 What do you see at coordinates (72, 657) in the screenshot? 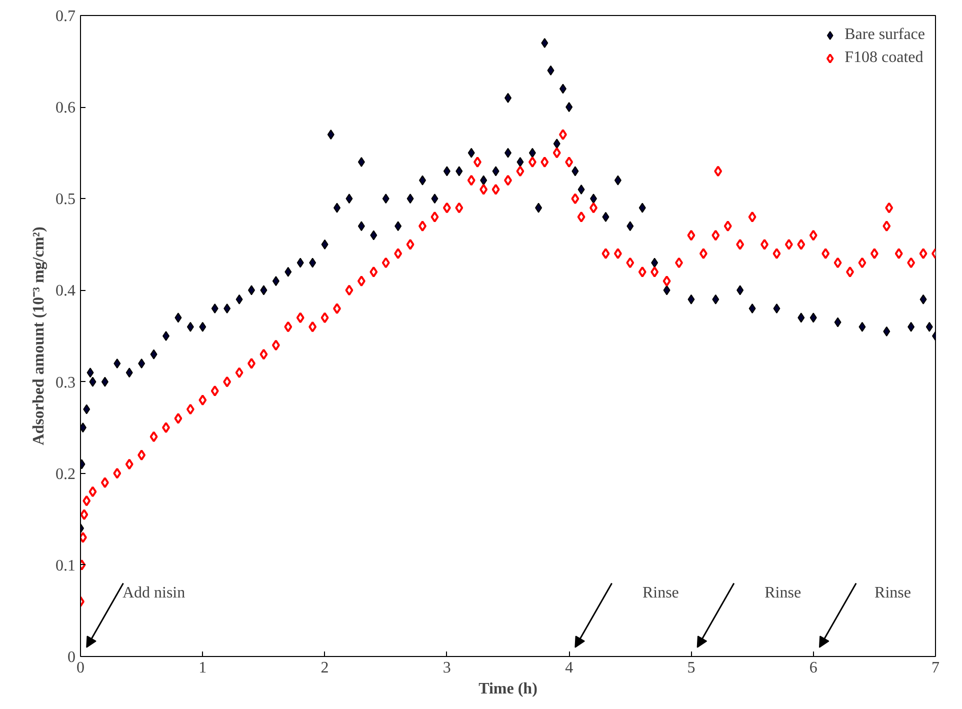
I see `y-tick-label: 0` at bounding box center [72, 657].